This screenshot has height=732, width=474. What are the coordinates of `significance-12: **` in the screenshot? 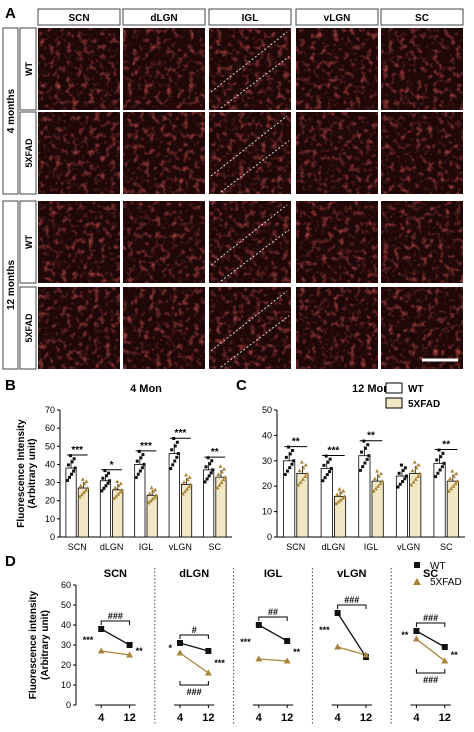 It's located at (297, 652).